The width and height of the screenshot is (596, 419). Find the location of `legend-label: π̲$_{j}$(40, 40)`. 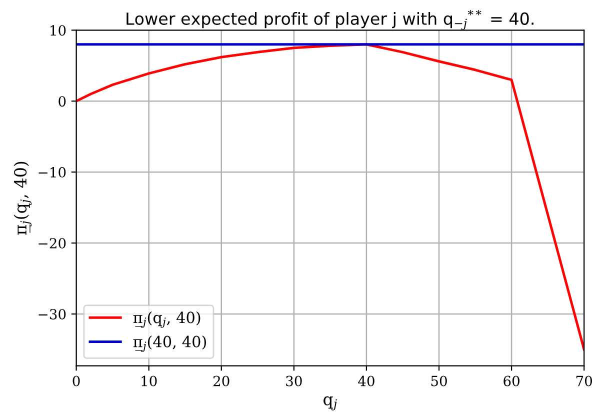

legend-label: π̲$_{j}$(40, 40) is located at coordinates (169, 344).